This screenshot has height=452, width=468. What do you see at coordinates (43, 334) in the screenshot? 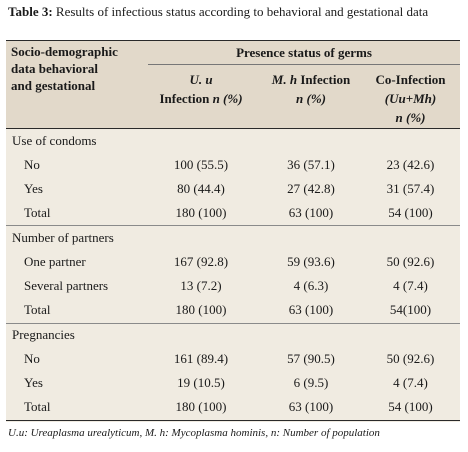
I see `section-title: Pregnancies` at bounding box center [43, 334].